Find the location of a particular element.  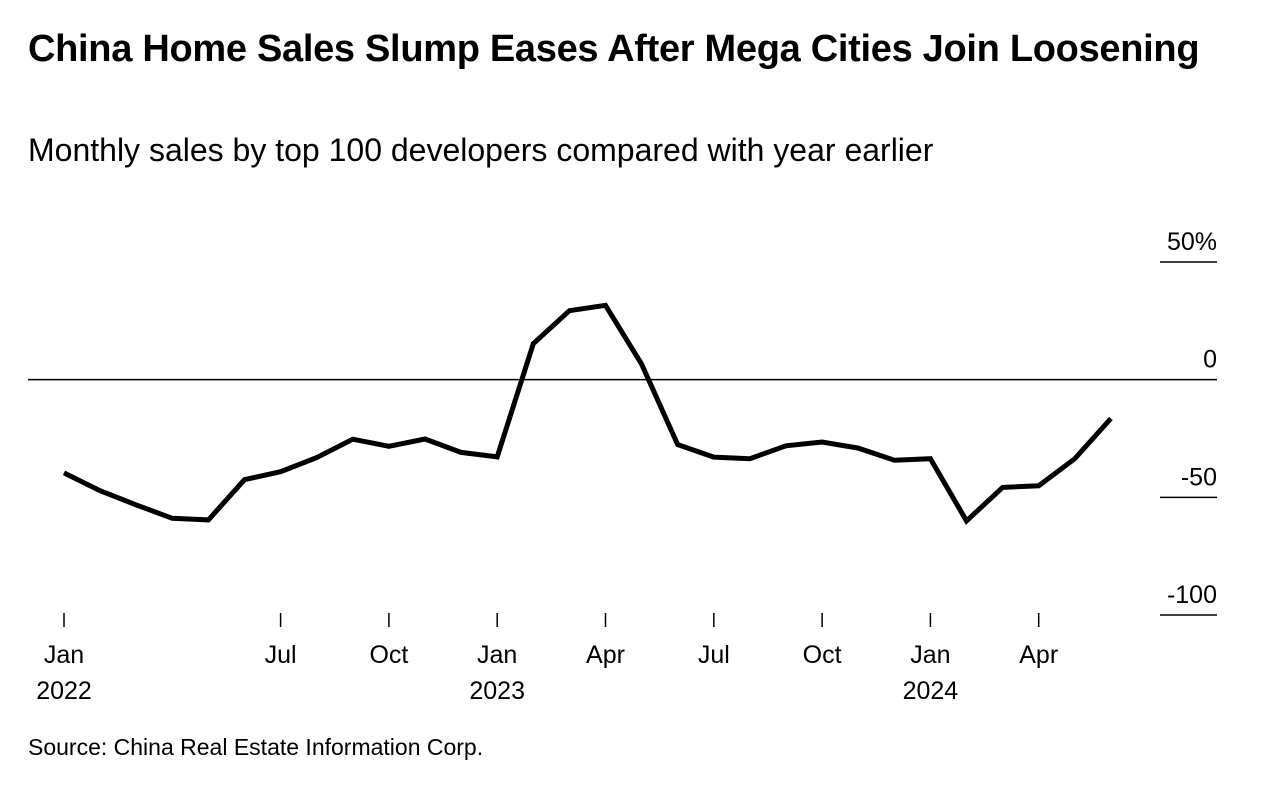

x-tick-label-2023-04: Apr is located at coordinates (605, 655).